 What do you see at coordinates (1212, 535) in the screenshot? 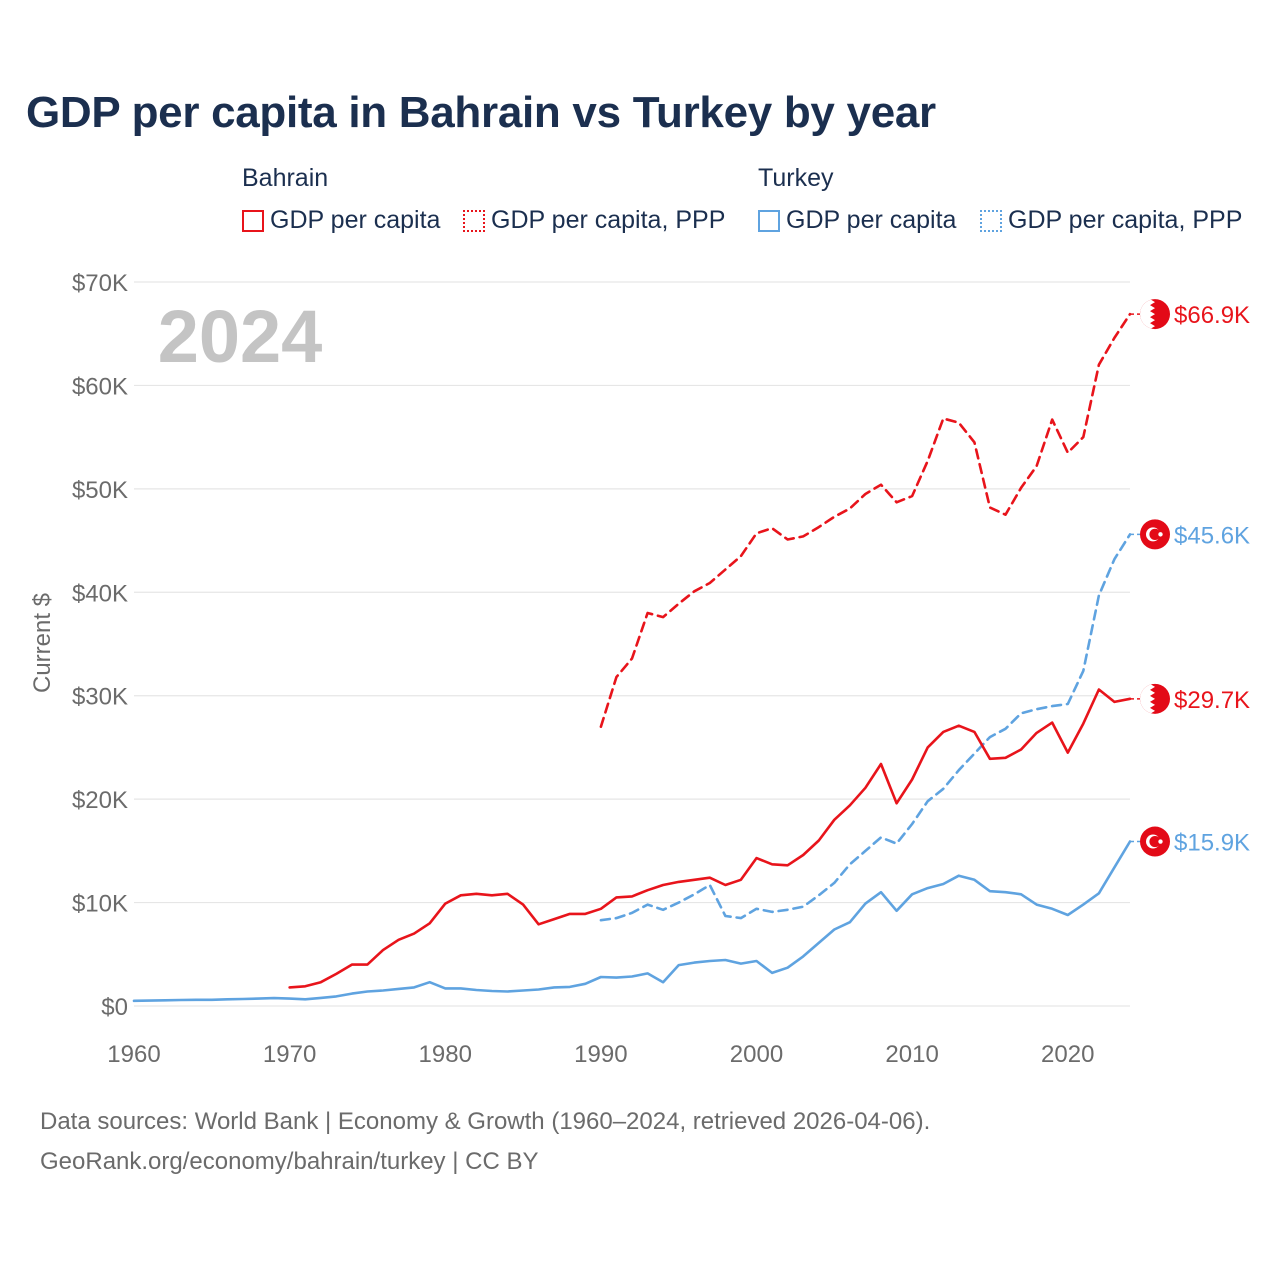
I see `series-end-label: $45.6K` at bounding box center [1212, 535].